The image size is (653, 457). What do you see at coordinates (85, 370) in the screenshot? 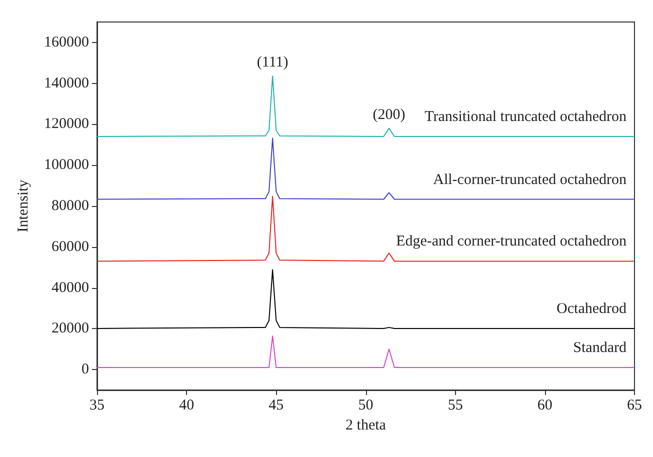
I see `y-tick-label: 0` at bounding box center [85, 370].